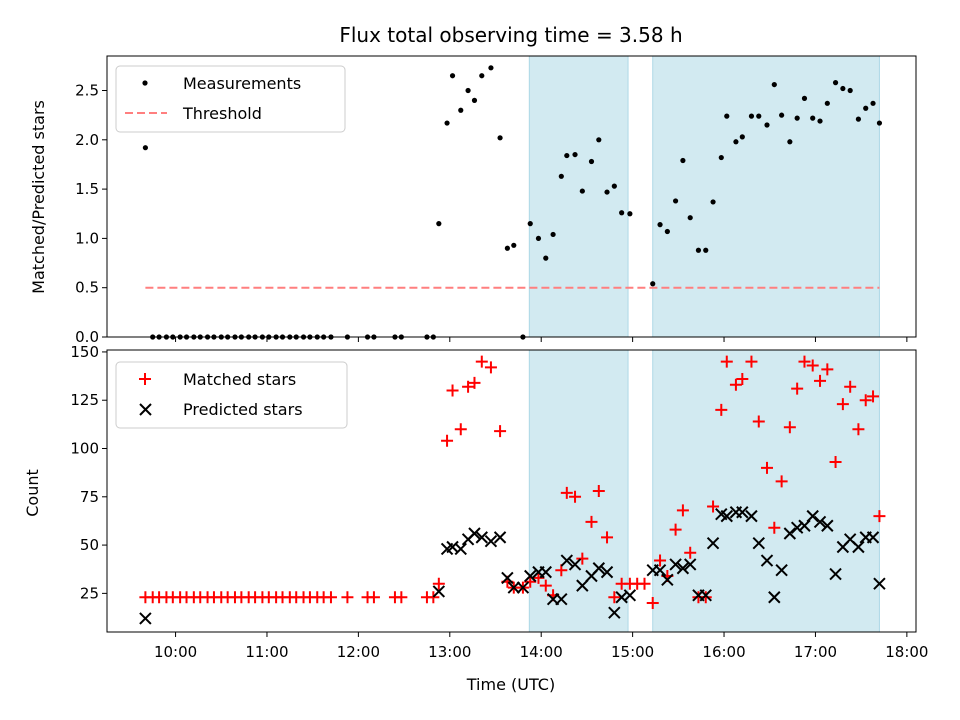 The image size is (960, 720). Describe the element at coordinates (87, 238) in the screenshot. I see `y-tick-label: 1.0` at that location.